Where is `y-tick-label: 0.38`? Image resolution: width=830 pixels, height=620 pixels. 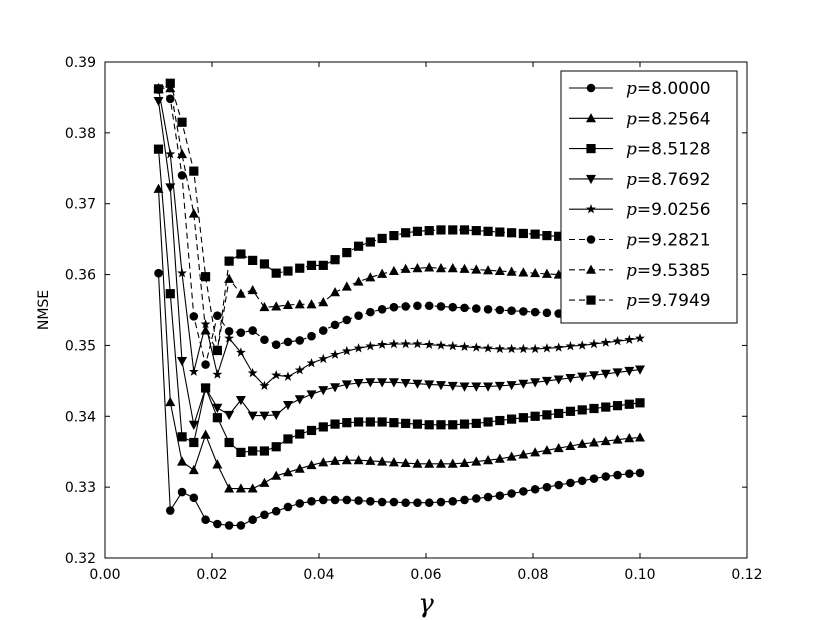 y-tick-label: 0.38 is located at coordinates (80, 134).